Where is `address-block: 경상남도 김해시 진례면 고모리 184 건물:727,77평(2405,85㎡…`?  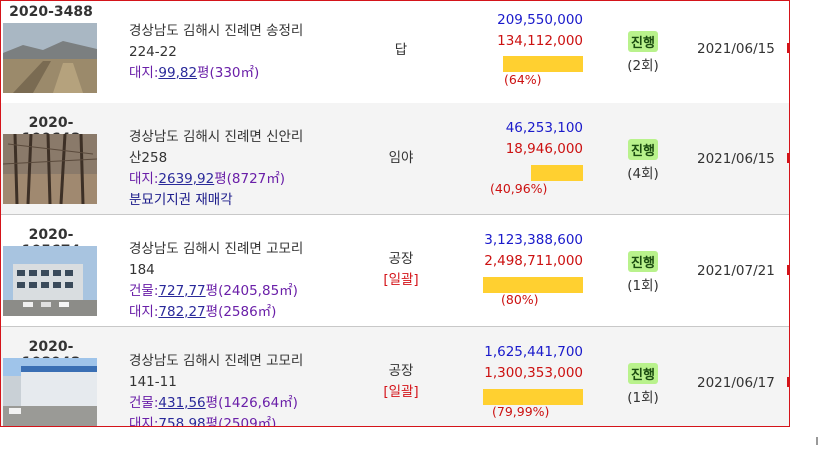
address-block: 경상남도 김해시 진례면 고모리 184 건물:727,77평(2405,85㎡… is located at coordinates (244, 281).